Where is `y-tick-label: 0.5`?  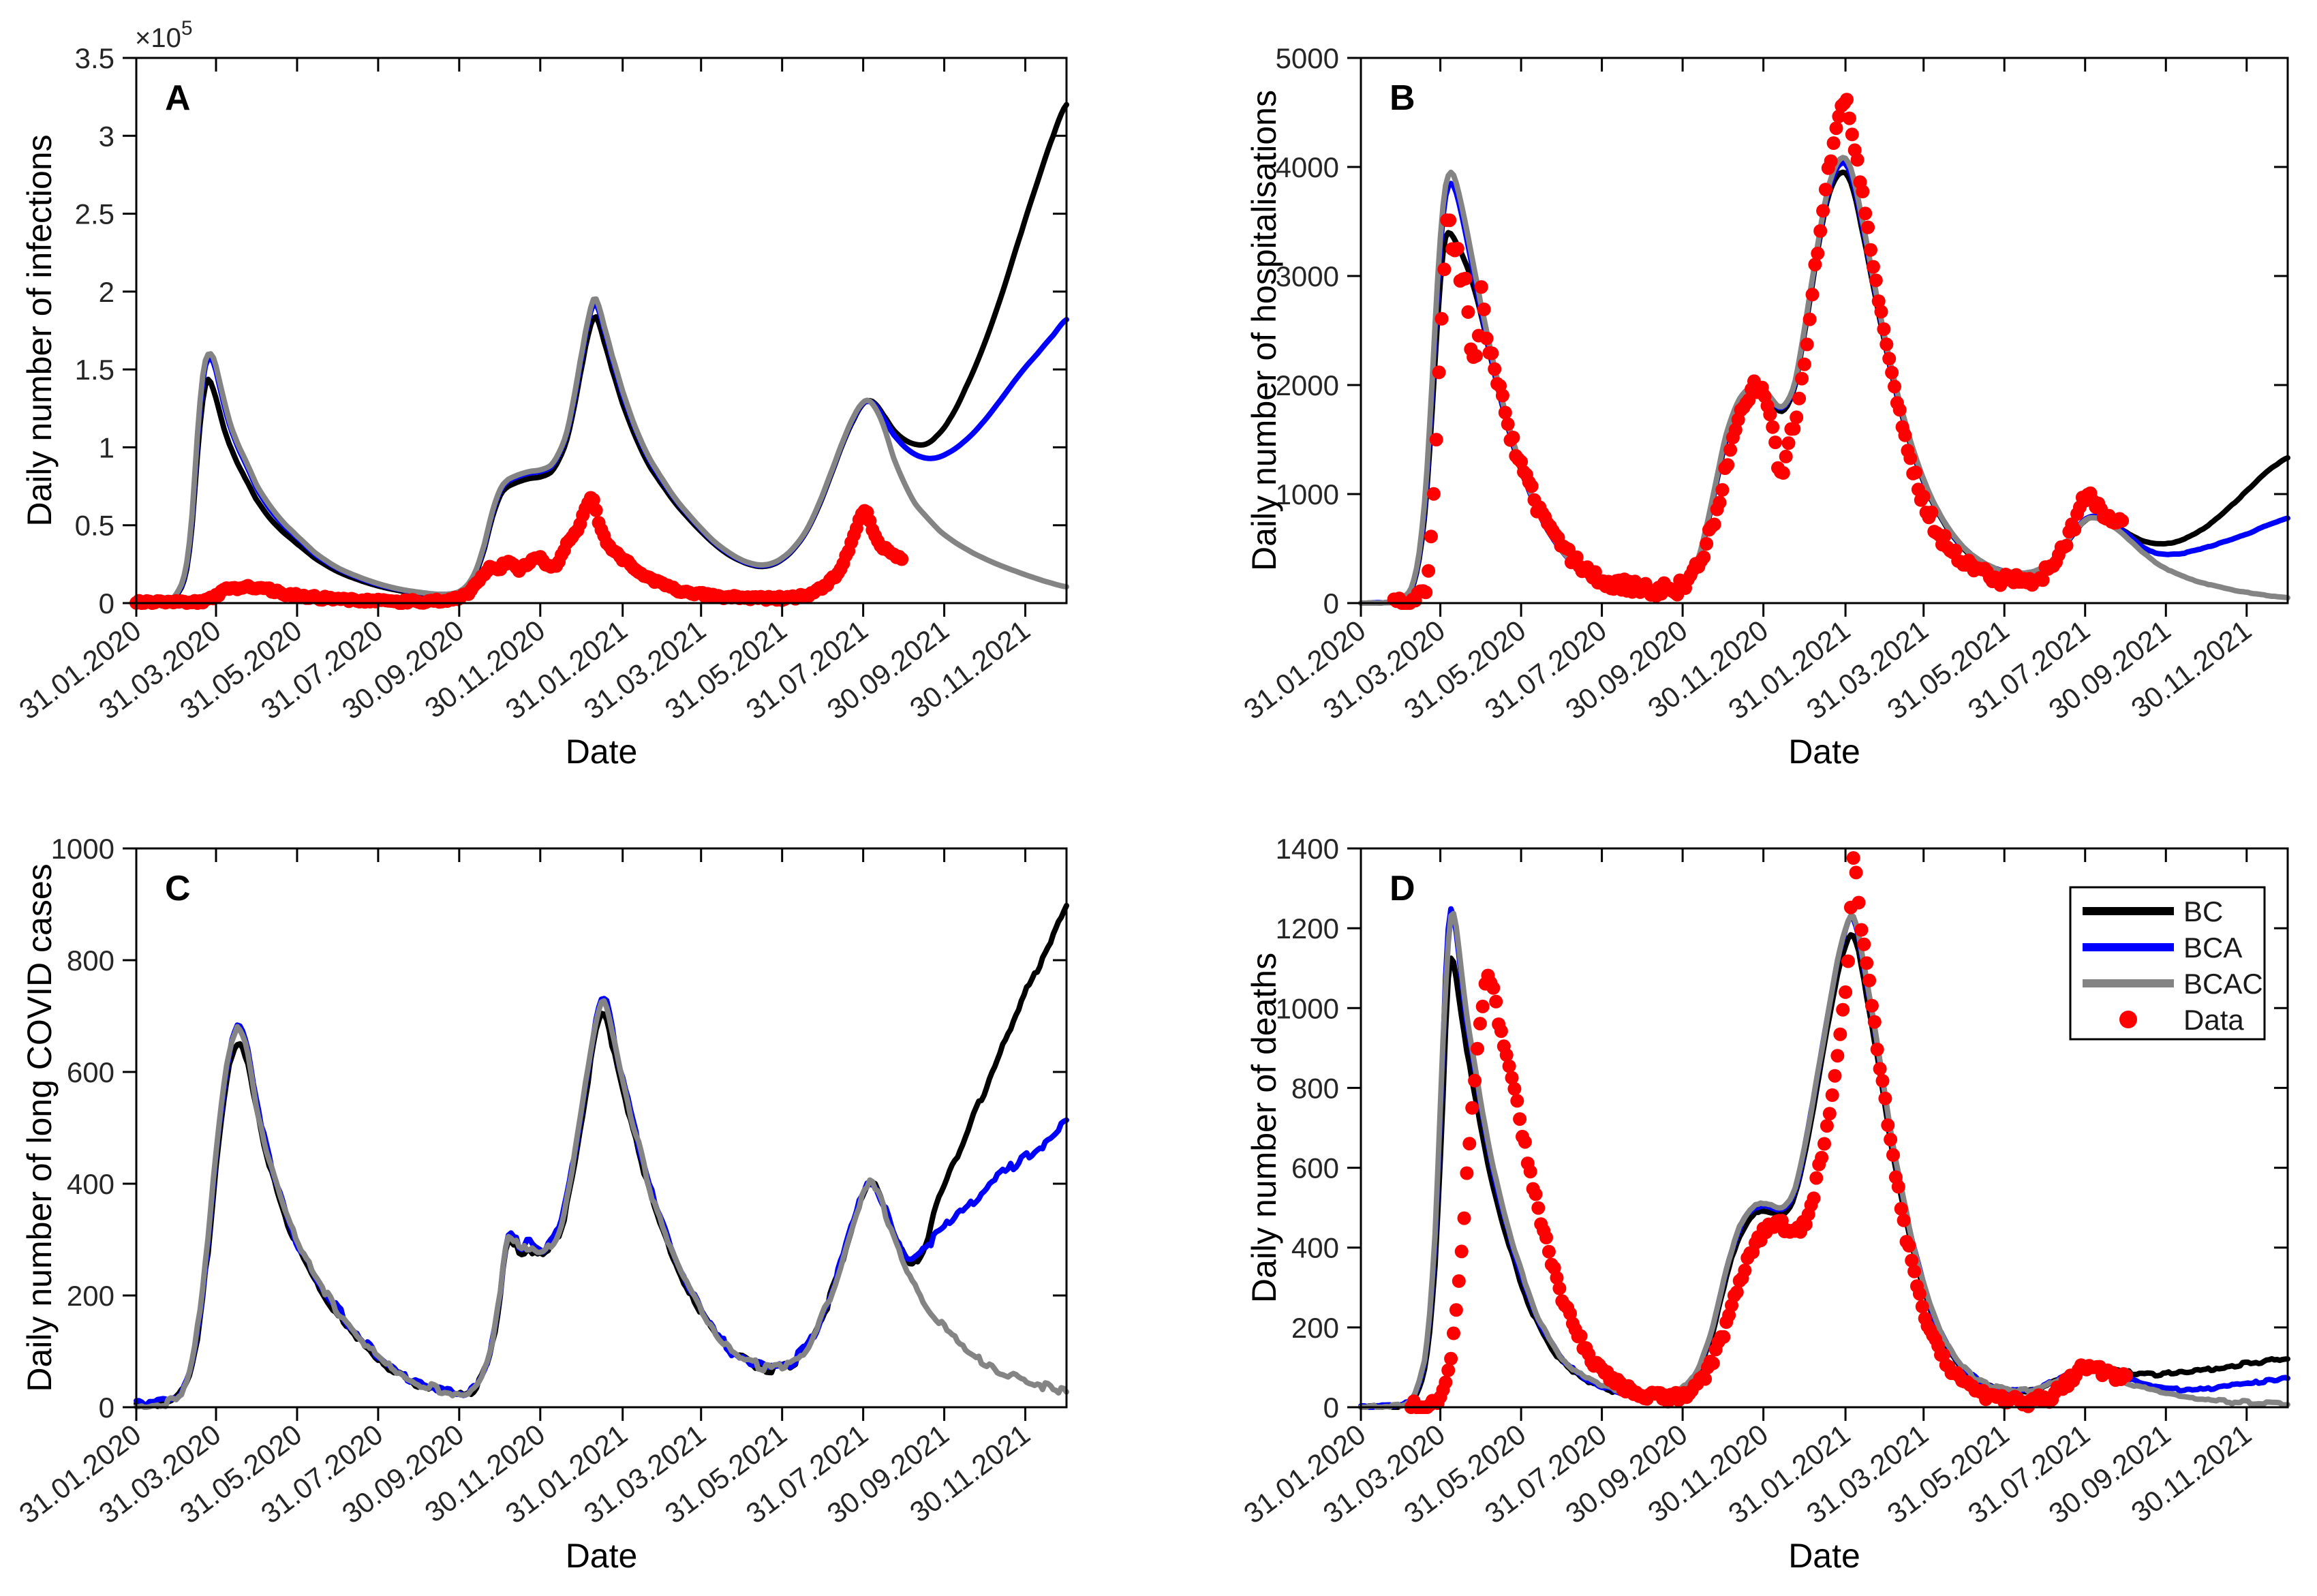 y-tick-label: 0.5 is located at coordinates (95, 526).